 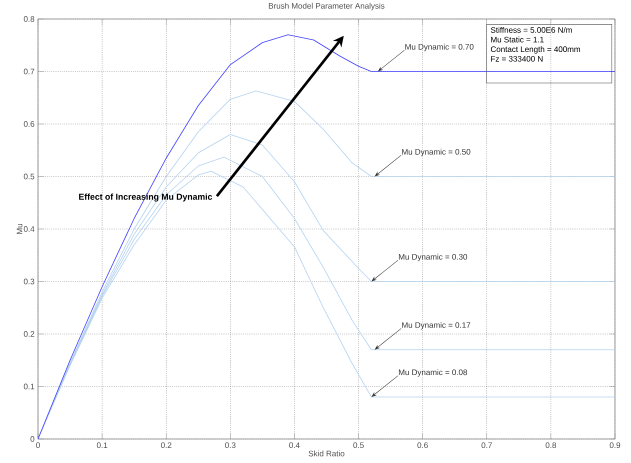 I want to click on x-tick-label: 0.9, so click(x=615, y=445).